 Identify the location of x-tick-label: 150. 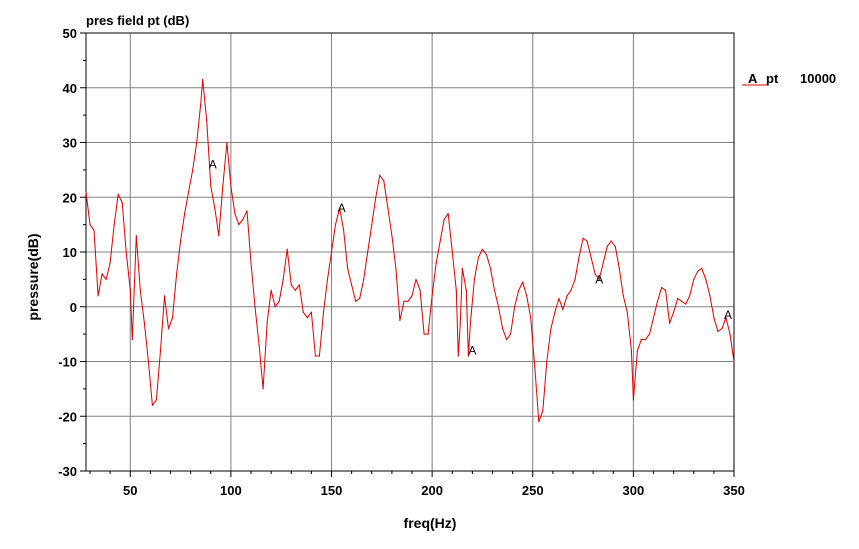
(332, 490).